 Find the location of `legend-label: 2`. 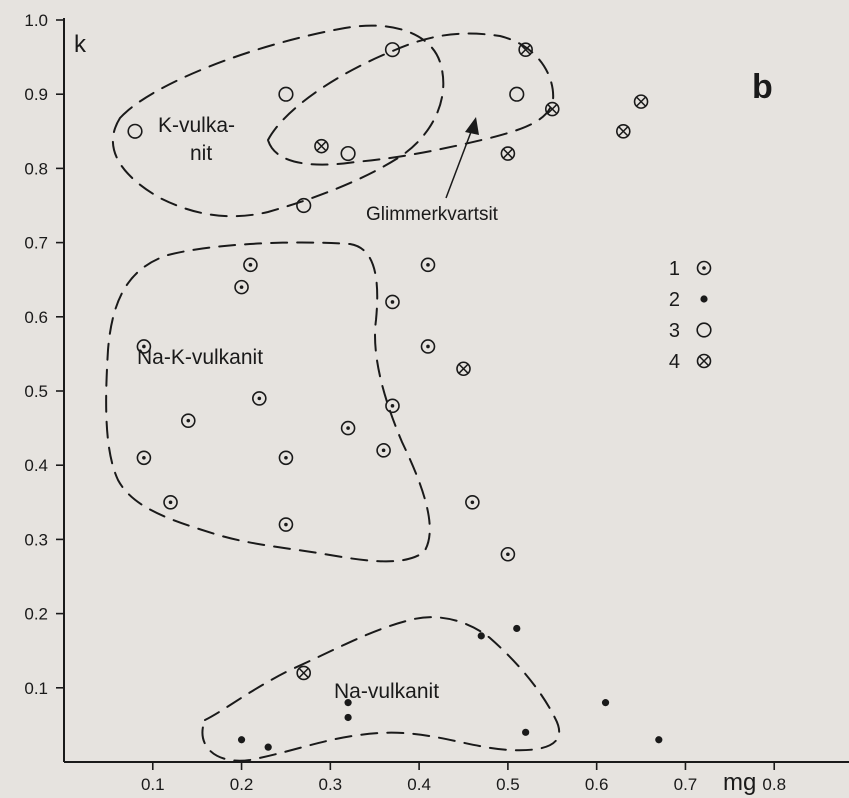

legend-label: 2 is located at coordinates (674, 300).